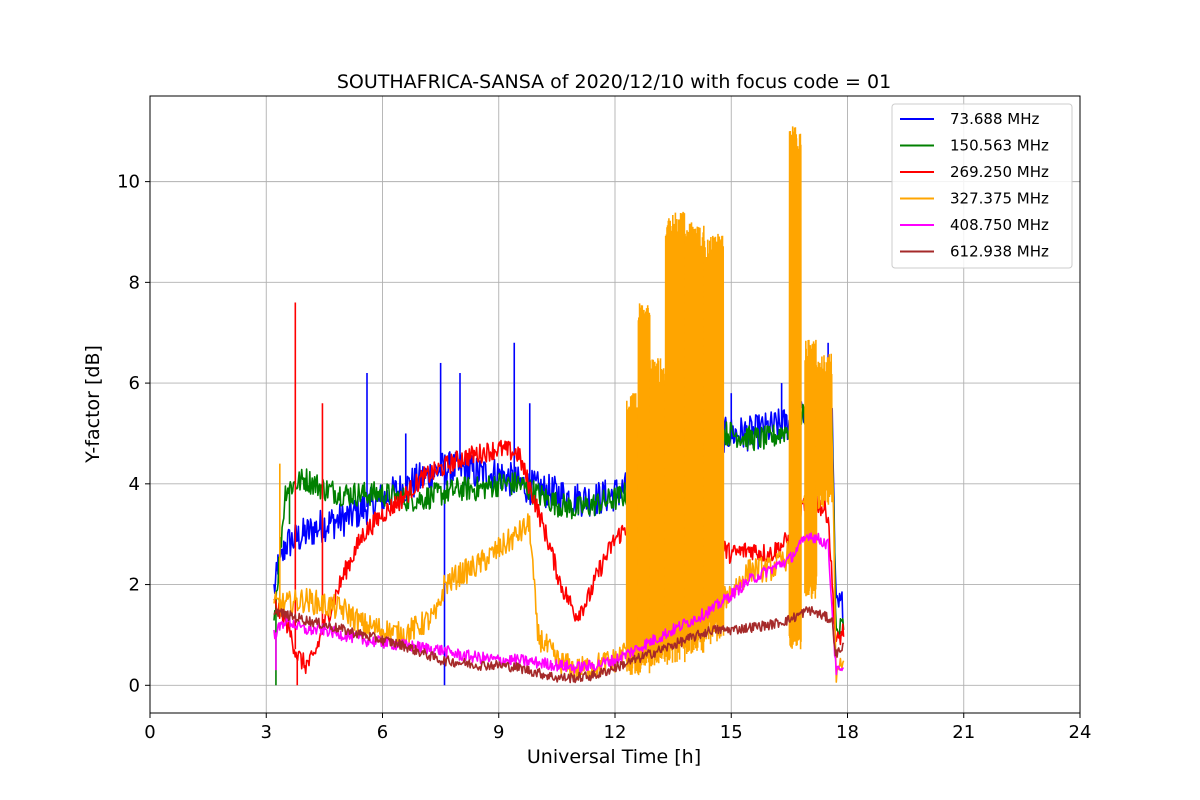 The width and height of the screenshot is (1200, 800). I want to click on x-tick-label: 3, so click(266, 732).